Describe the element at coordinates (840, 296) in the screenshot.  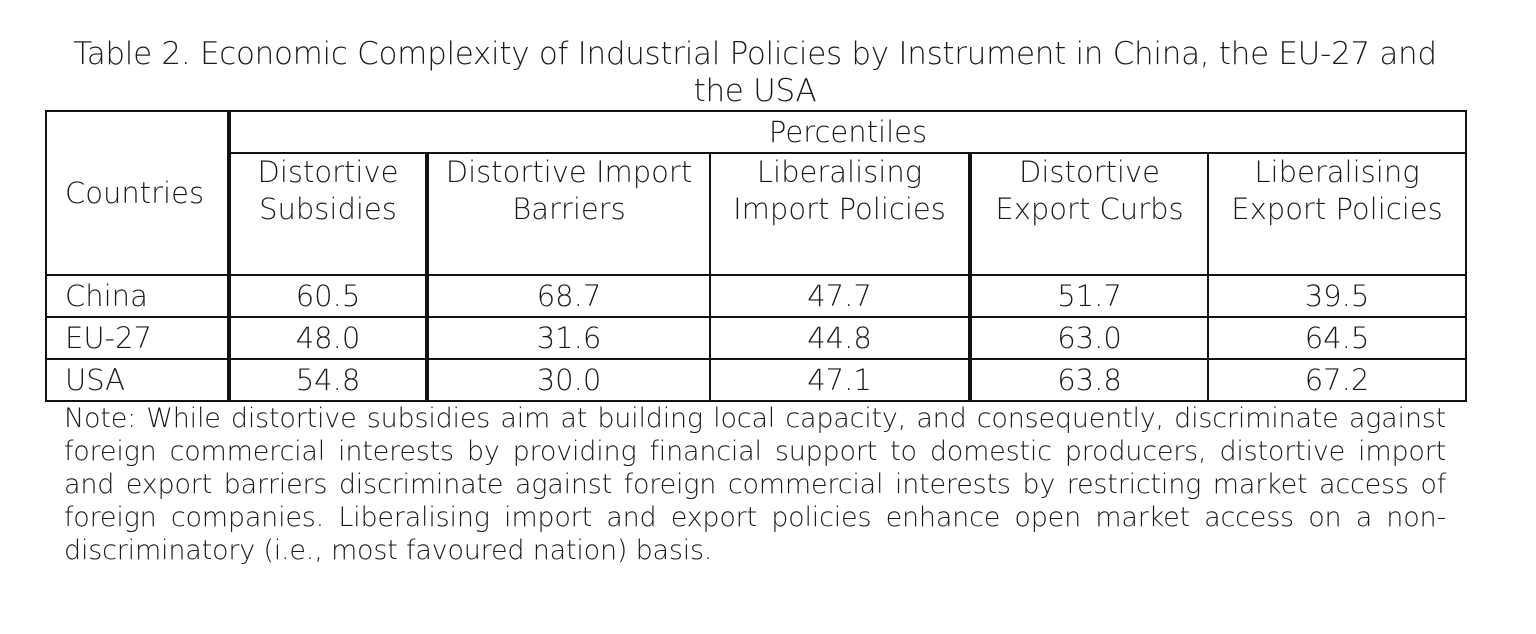
I see `table-cell: 47.7` at that location.